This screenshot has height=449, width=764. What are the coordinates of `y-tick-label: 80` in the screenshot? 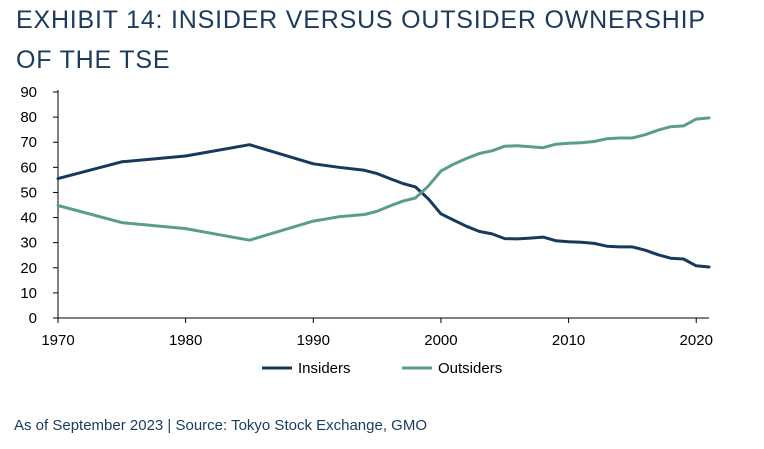 It's located at (28, 117).